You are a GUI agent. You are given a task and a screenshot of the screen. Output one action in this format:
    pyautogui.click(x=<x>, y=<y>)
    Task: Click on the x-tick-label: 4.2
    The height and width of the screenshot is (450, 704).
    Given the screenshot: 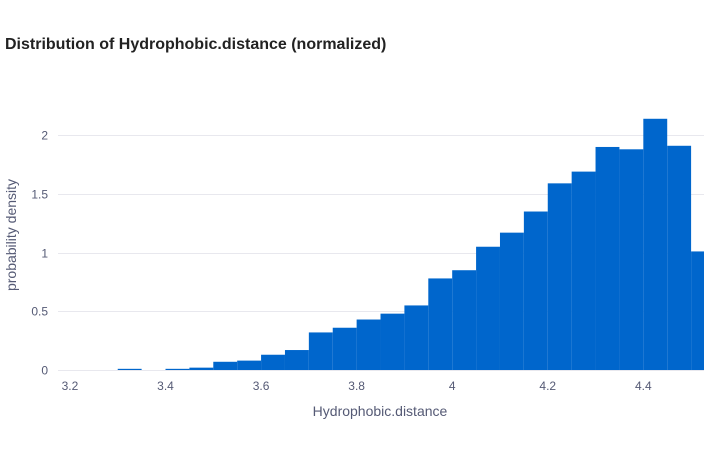 What is the action you would take?
    pyautogui.click(x=547, y=386)
    